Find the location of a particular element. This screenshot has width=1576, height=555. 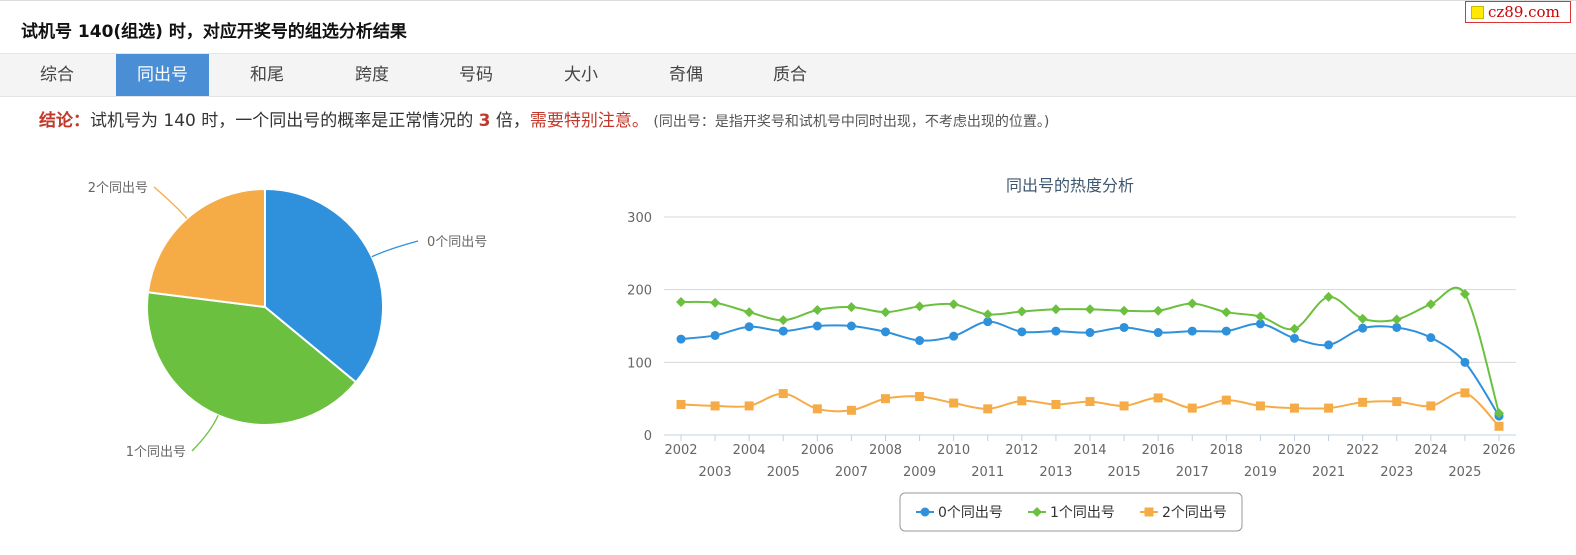

x-tick-label: 2011 is located at coordinates (987, 472).